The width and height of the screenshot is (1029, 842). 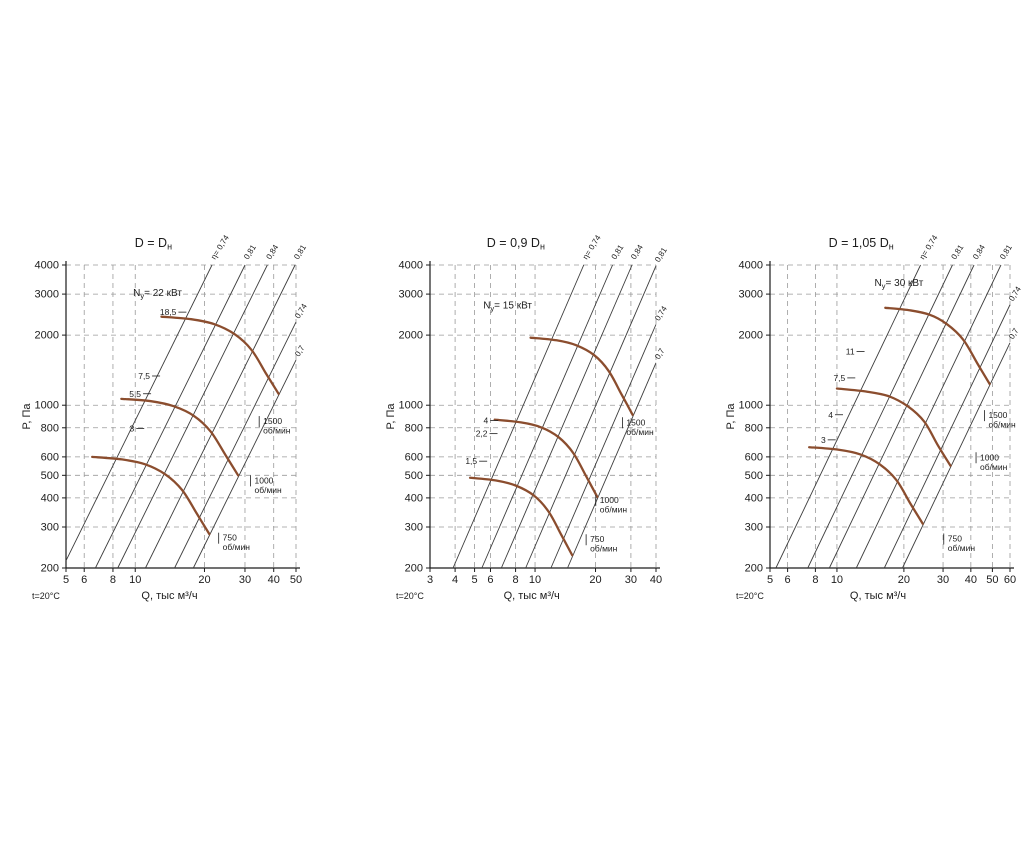 I want to click on power-rating-label: Nу= 15 кВт, so click(x=507, y=307).